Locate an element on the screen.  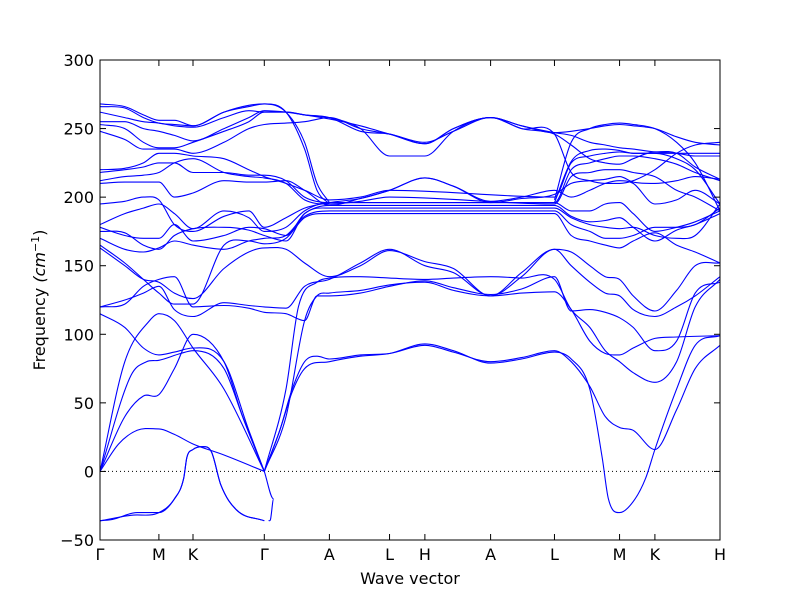
y-tick-label: 300 is located at coordinates (78, 60).